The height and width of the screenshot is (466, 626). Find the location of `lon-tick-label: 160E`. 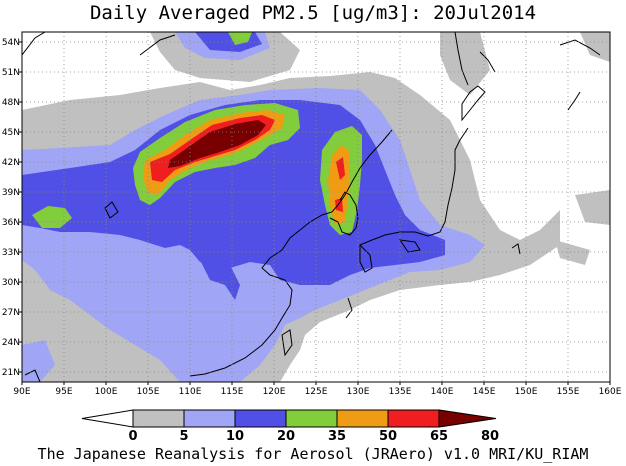

lon-tick-label: 160E is located at coordinates (610, 392).